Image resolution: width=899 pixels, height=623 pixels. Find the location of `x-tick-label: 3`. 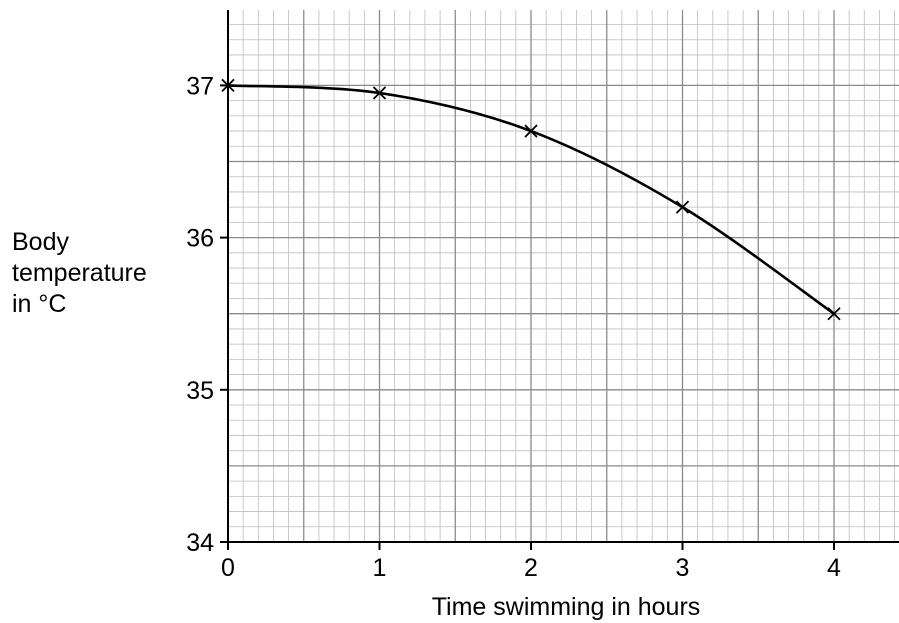

x-tick-label: 3 is located at coordinates (683, 568).